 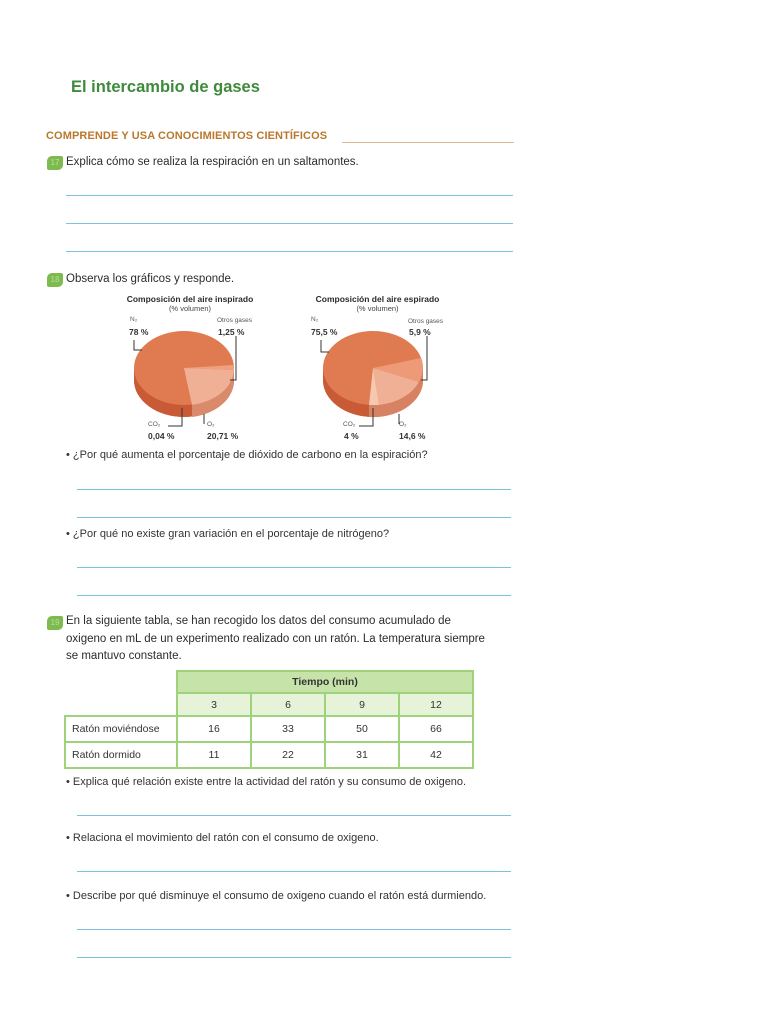 What do you see at coordinates (214, 729) in the screenshot?
I see `table-cell: 16` at bounding box center [214, 729].